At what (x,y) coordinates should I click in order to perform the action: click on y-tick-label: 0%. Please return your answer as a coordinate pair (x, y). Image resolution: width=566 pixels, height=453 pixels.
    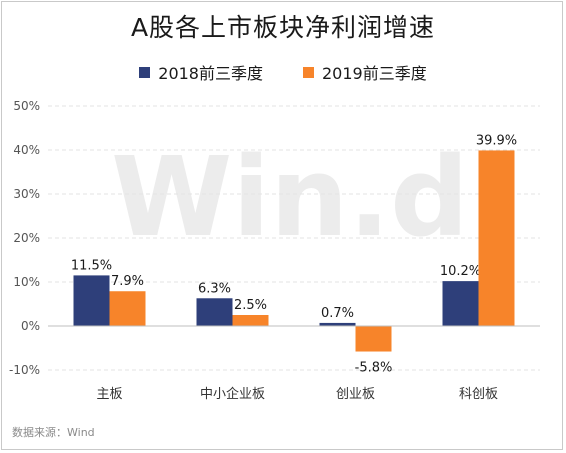
    Looking at the image, I should click on (30, 326).